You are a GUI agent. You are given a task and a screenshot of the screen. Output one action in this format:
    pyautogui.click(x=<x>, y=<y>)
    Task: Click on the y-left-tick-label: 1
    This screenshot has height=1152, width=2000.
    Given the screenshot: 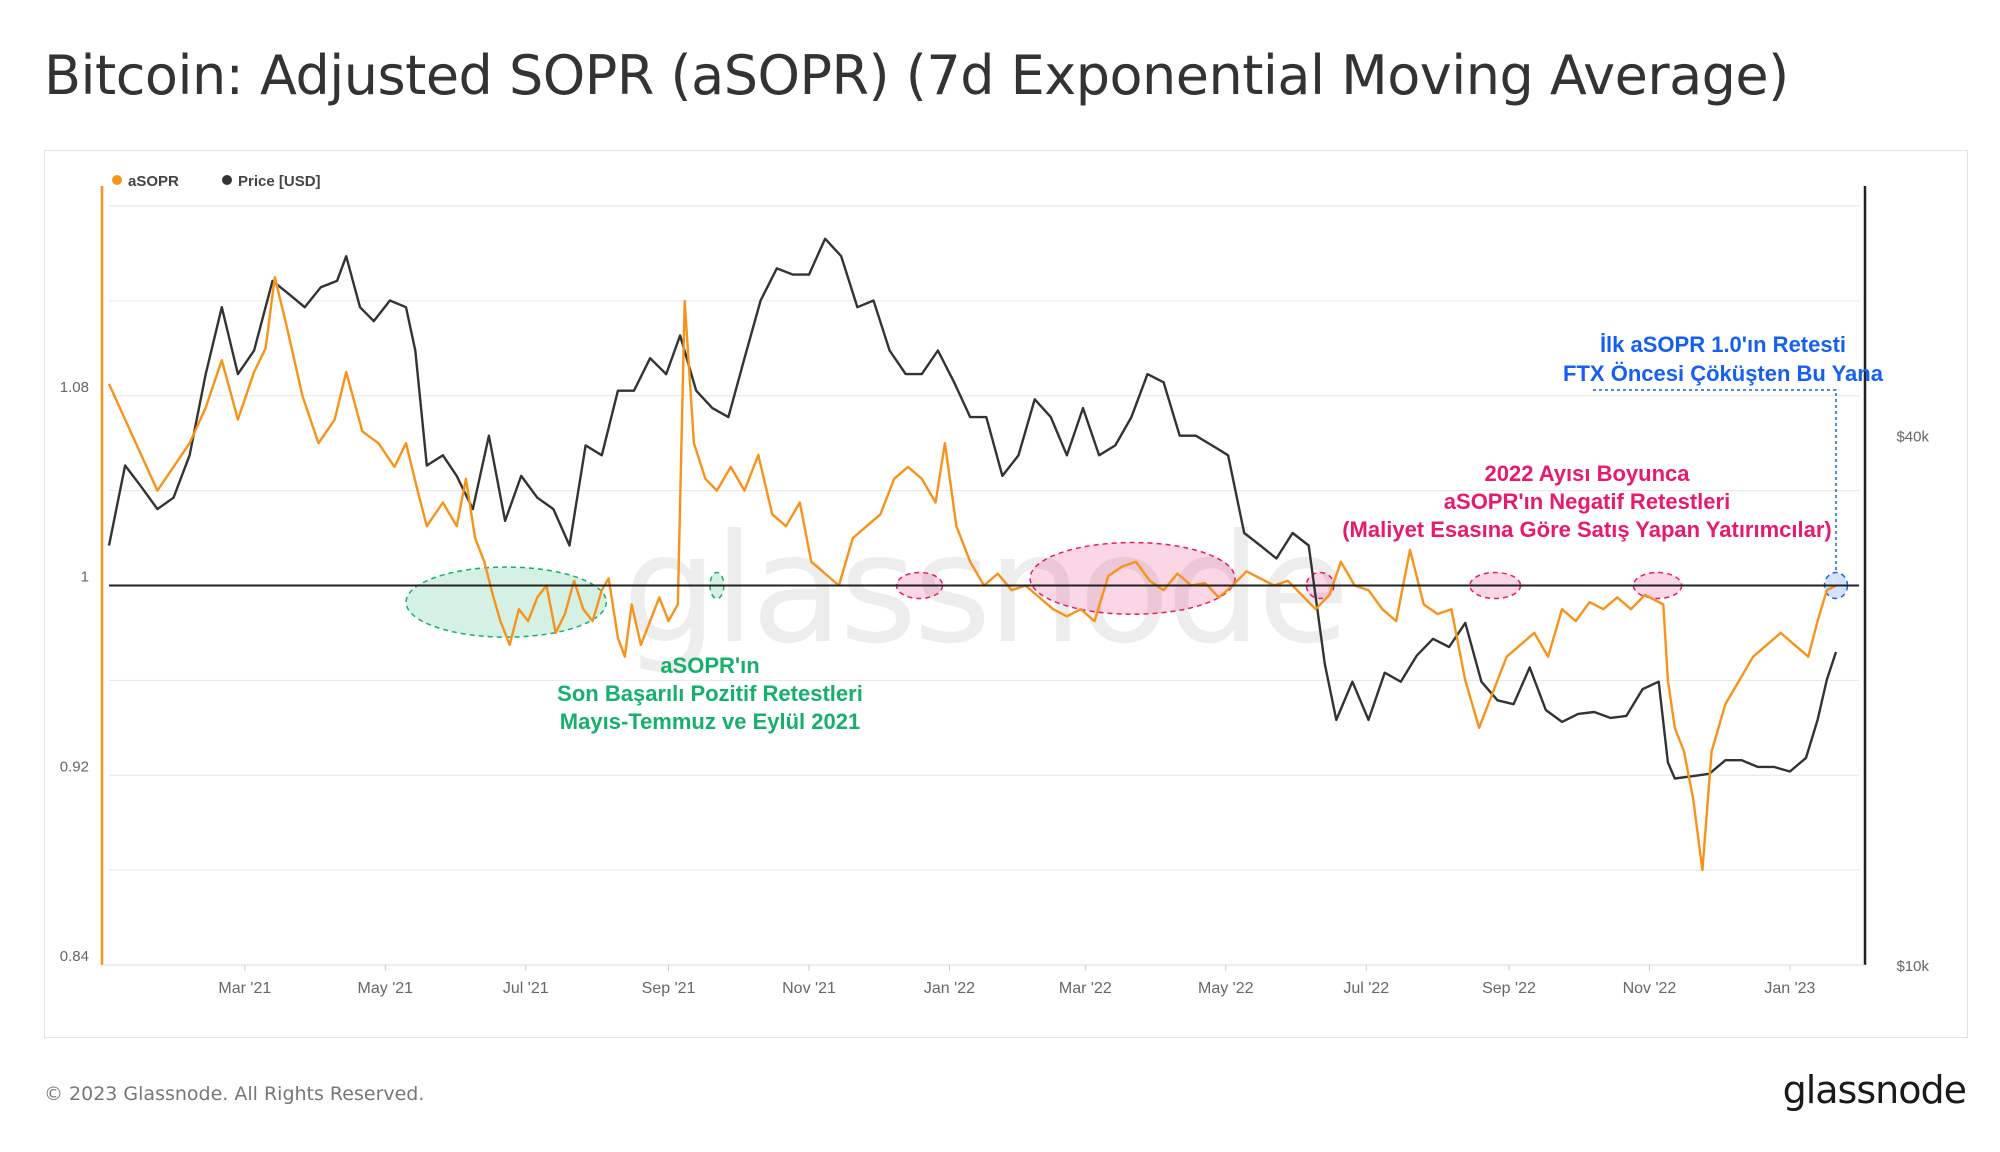 What is the action you would take?
    pyautogui.click(x=85, y=577)
    